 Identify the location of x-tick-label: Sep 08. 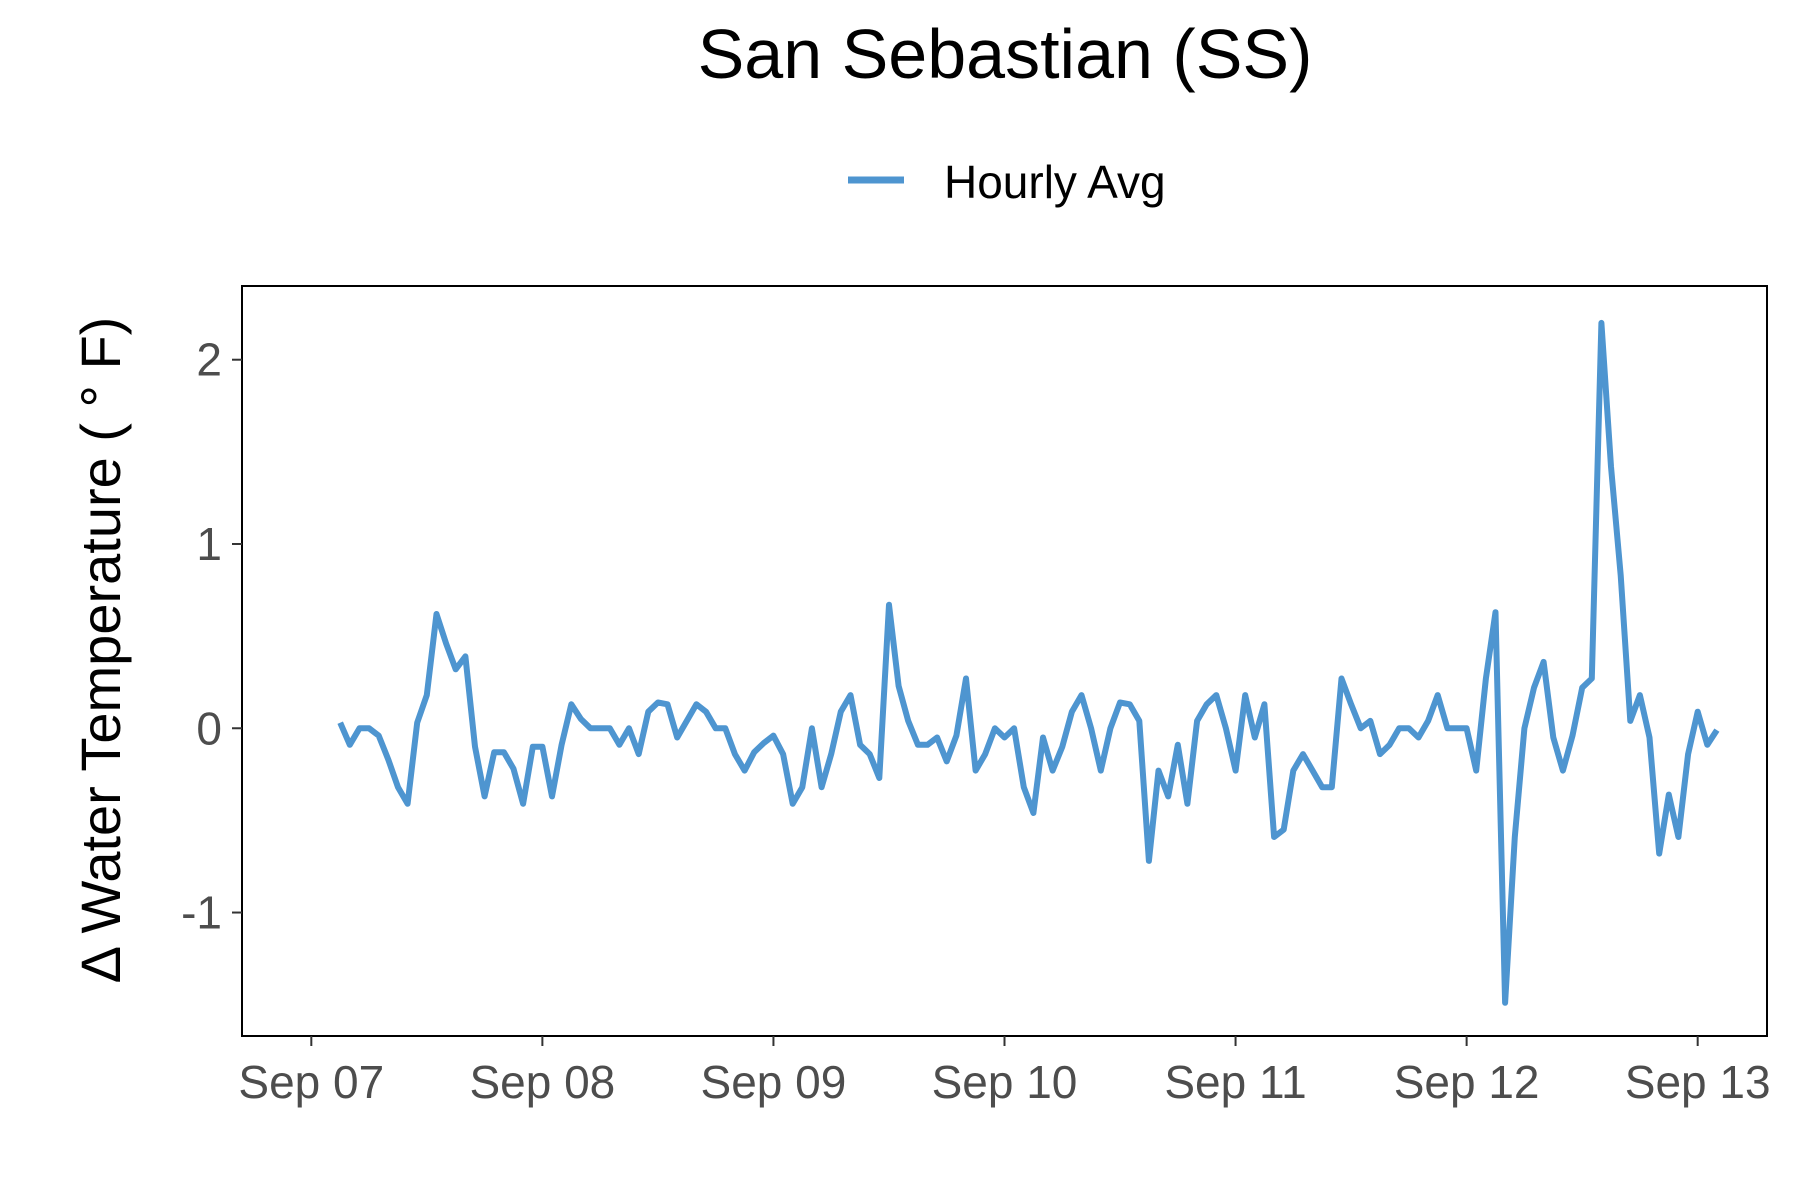
(542, 1082).